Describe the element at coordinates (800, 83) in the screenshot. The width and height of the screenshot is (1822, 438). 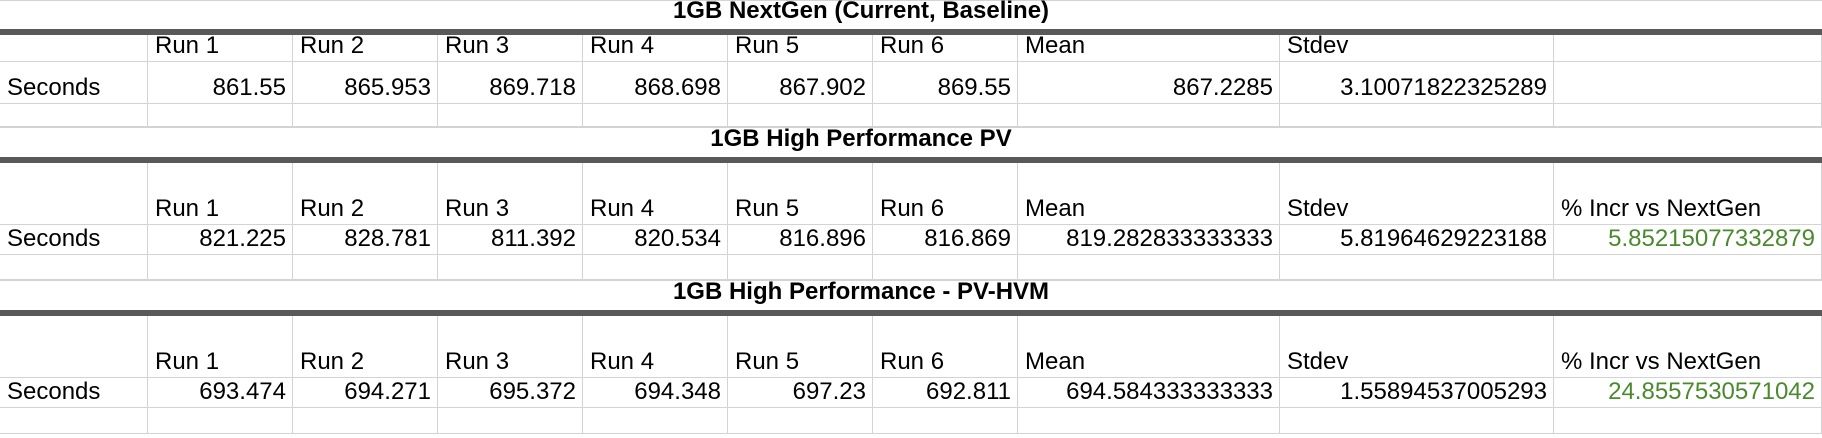
I see `value-cell: 867.902` at that location.